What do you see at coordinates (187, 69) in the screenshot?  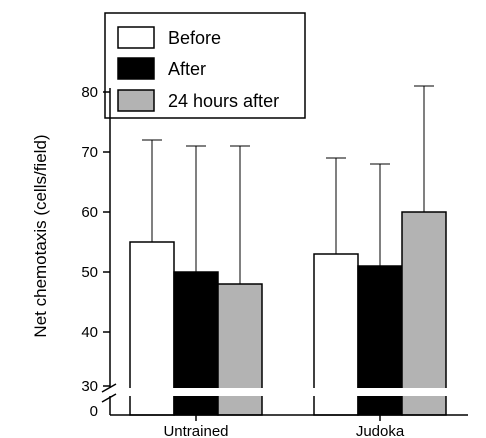 I see `legend-label-after: After` at bounding box center [187, 69].